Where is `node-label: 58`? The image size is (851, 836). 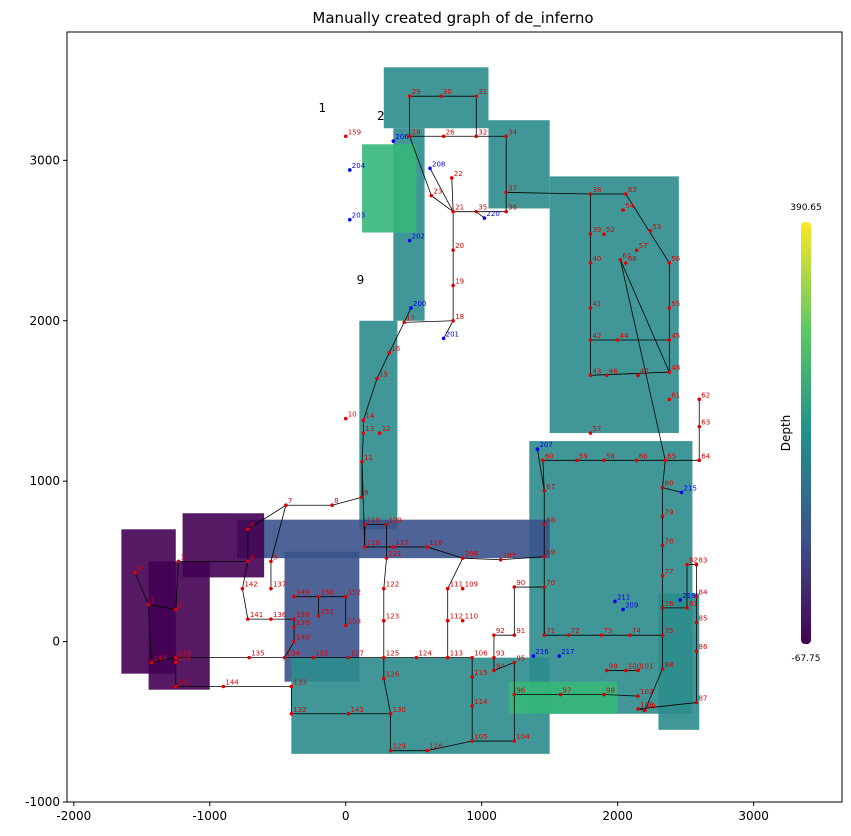 node-label: 58 is located at coordinates (610, 456).